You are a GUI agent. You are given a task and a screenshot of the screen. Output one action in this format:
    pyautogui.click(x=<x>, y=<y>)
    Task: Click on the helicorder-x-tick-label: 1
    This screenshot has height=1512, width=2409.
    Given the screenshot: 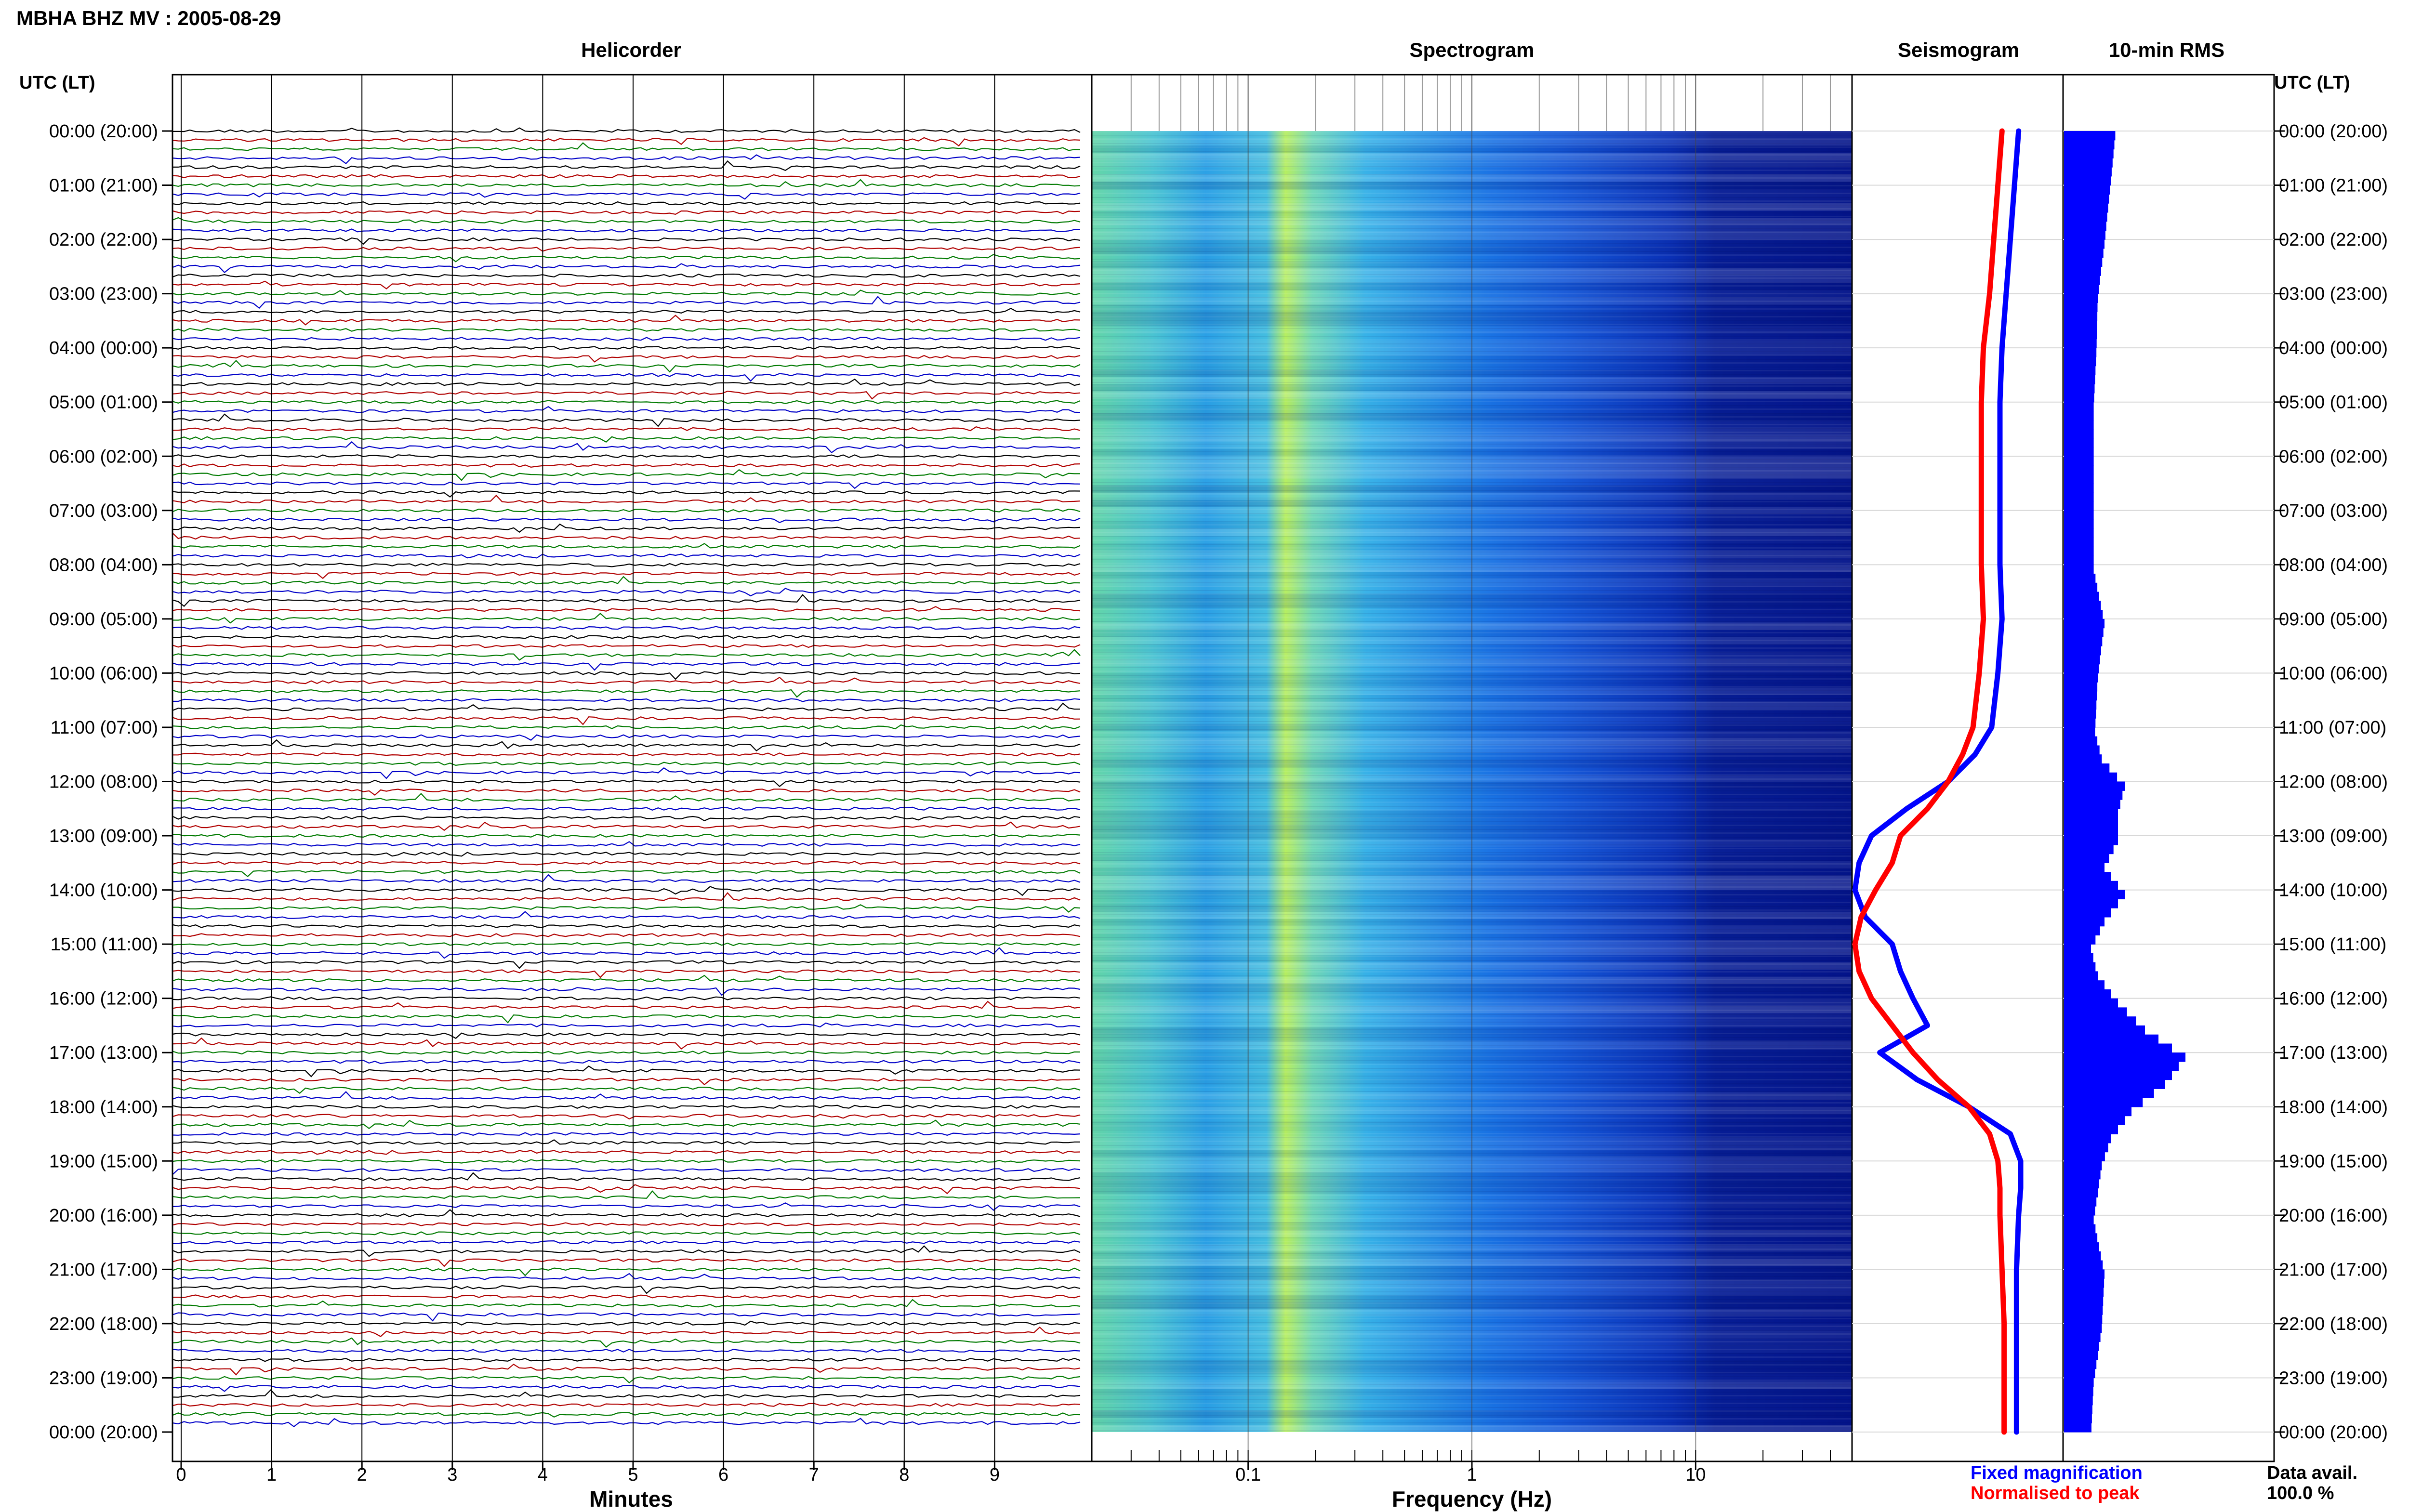 What is the action you would take?
    pyautogui.click(x=271, y=1475)
    